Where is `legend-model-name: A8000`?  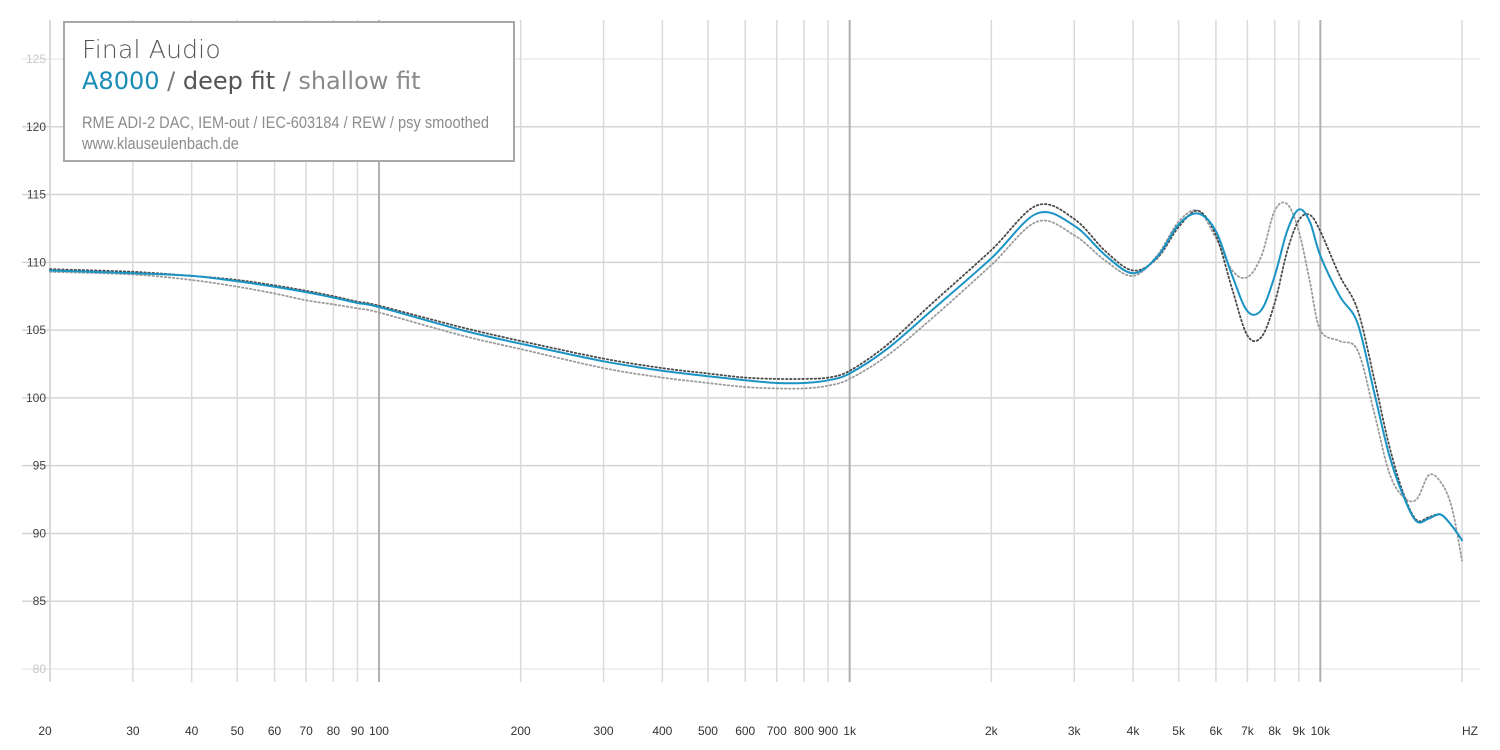 legend-model-name: A8000 is located at coordinates (121, 81).